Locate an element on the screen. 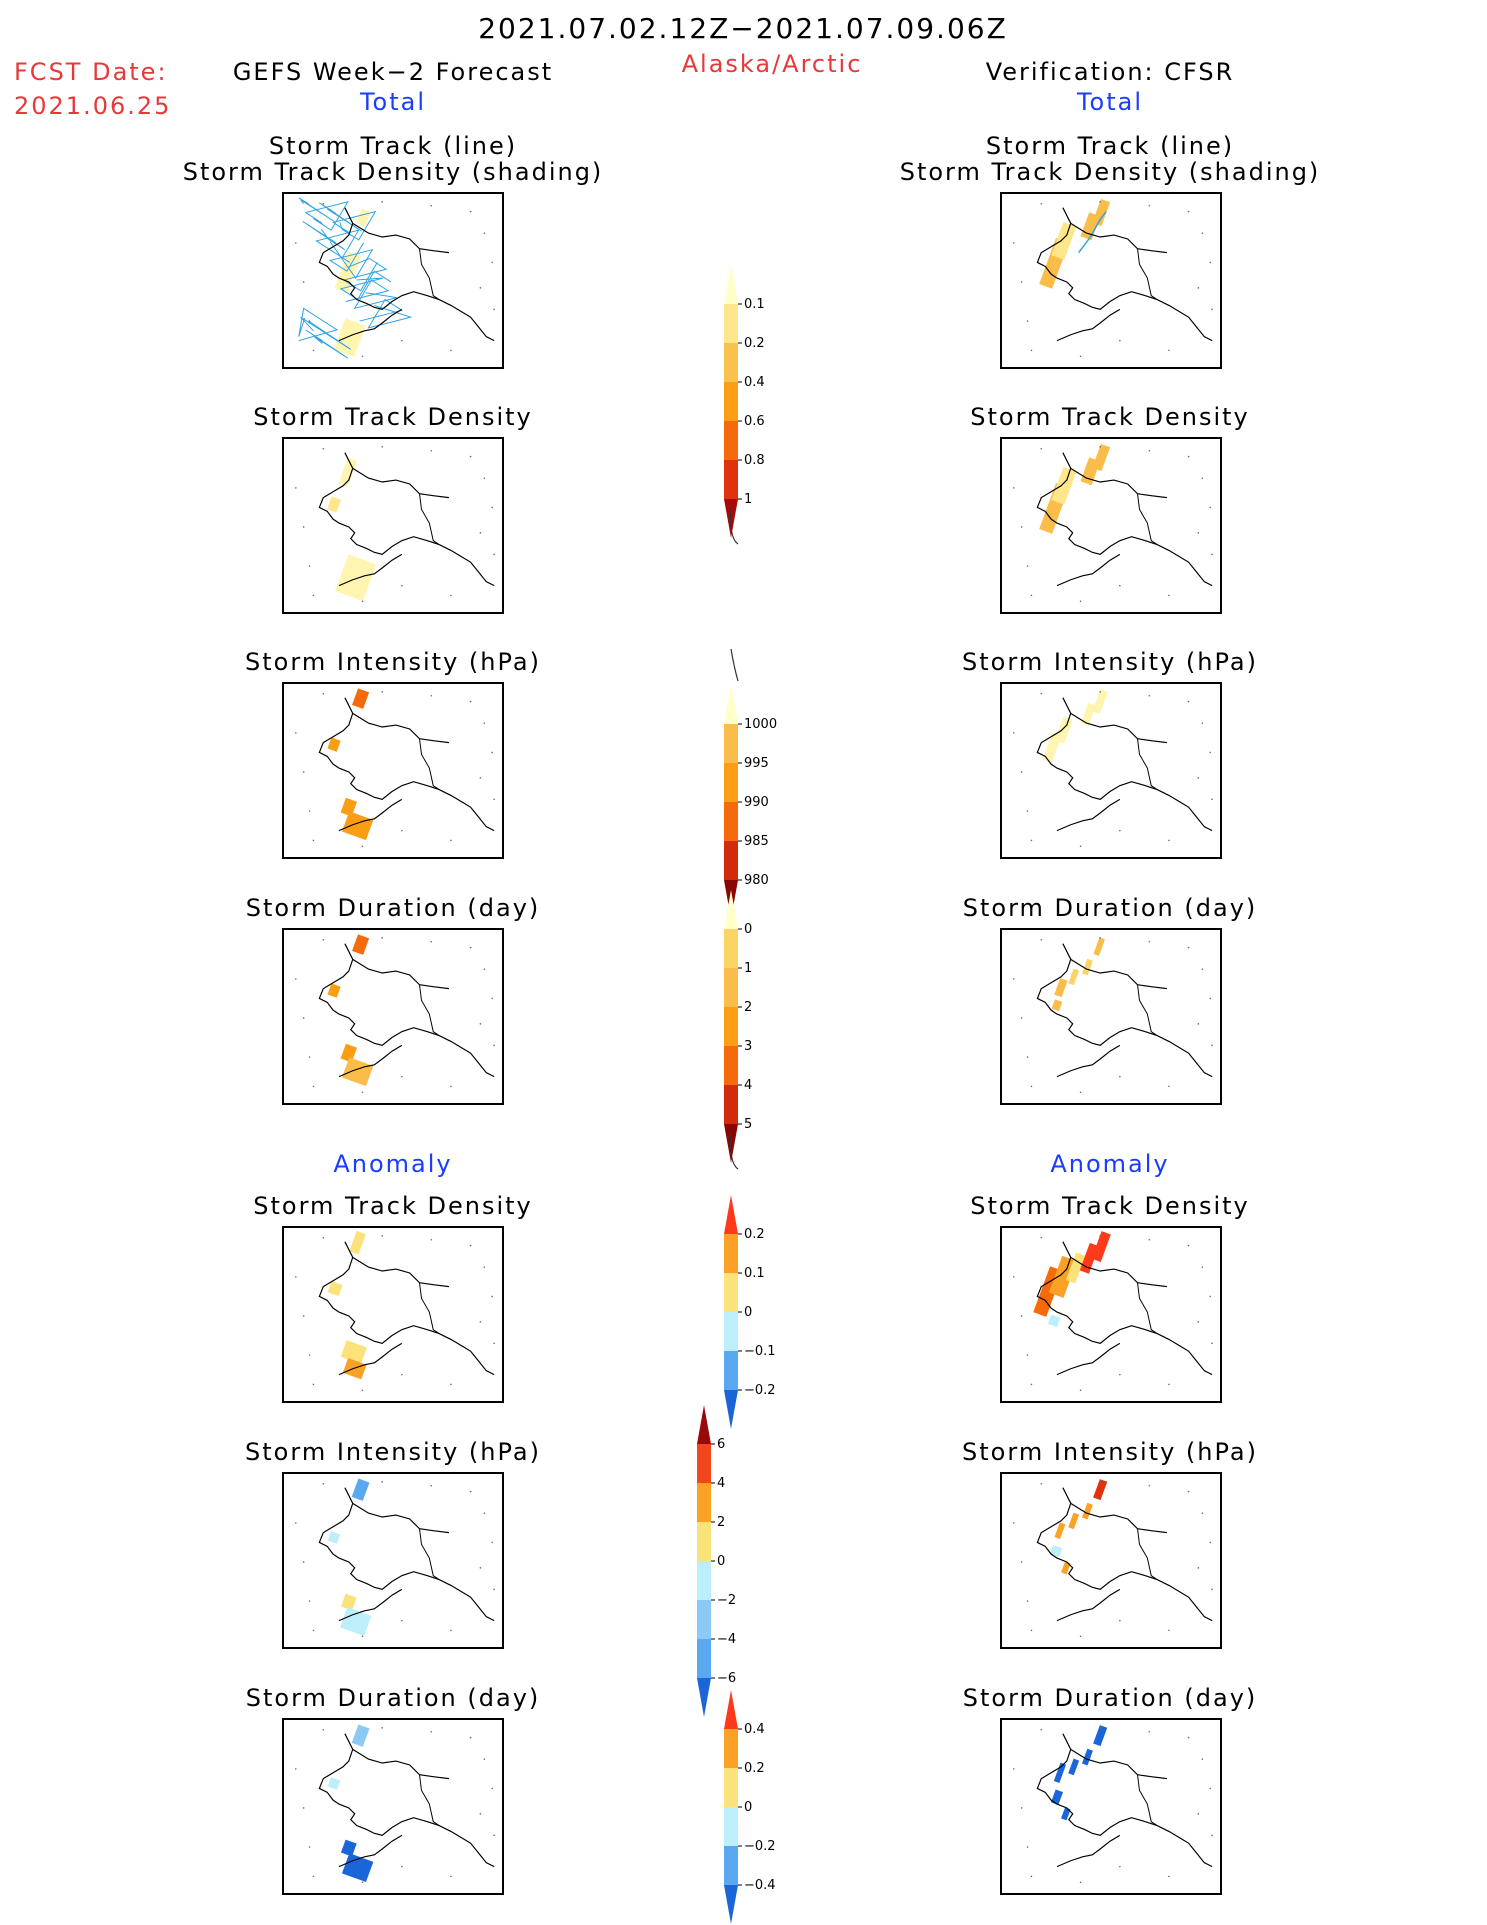 The image size is (1487, 1925). colorbar-tick-label: 0.8 is located at coordinates (754, 460).